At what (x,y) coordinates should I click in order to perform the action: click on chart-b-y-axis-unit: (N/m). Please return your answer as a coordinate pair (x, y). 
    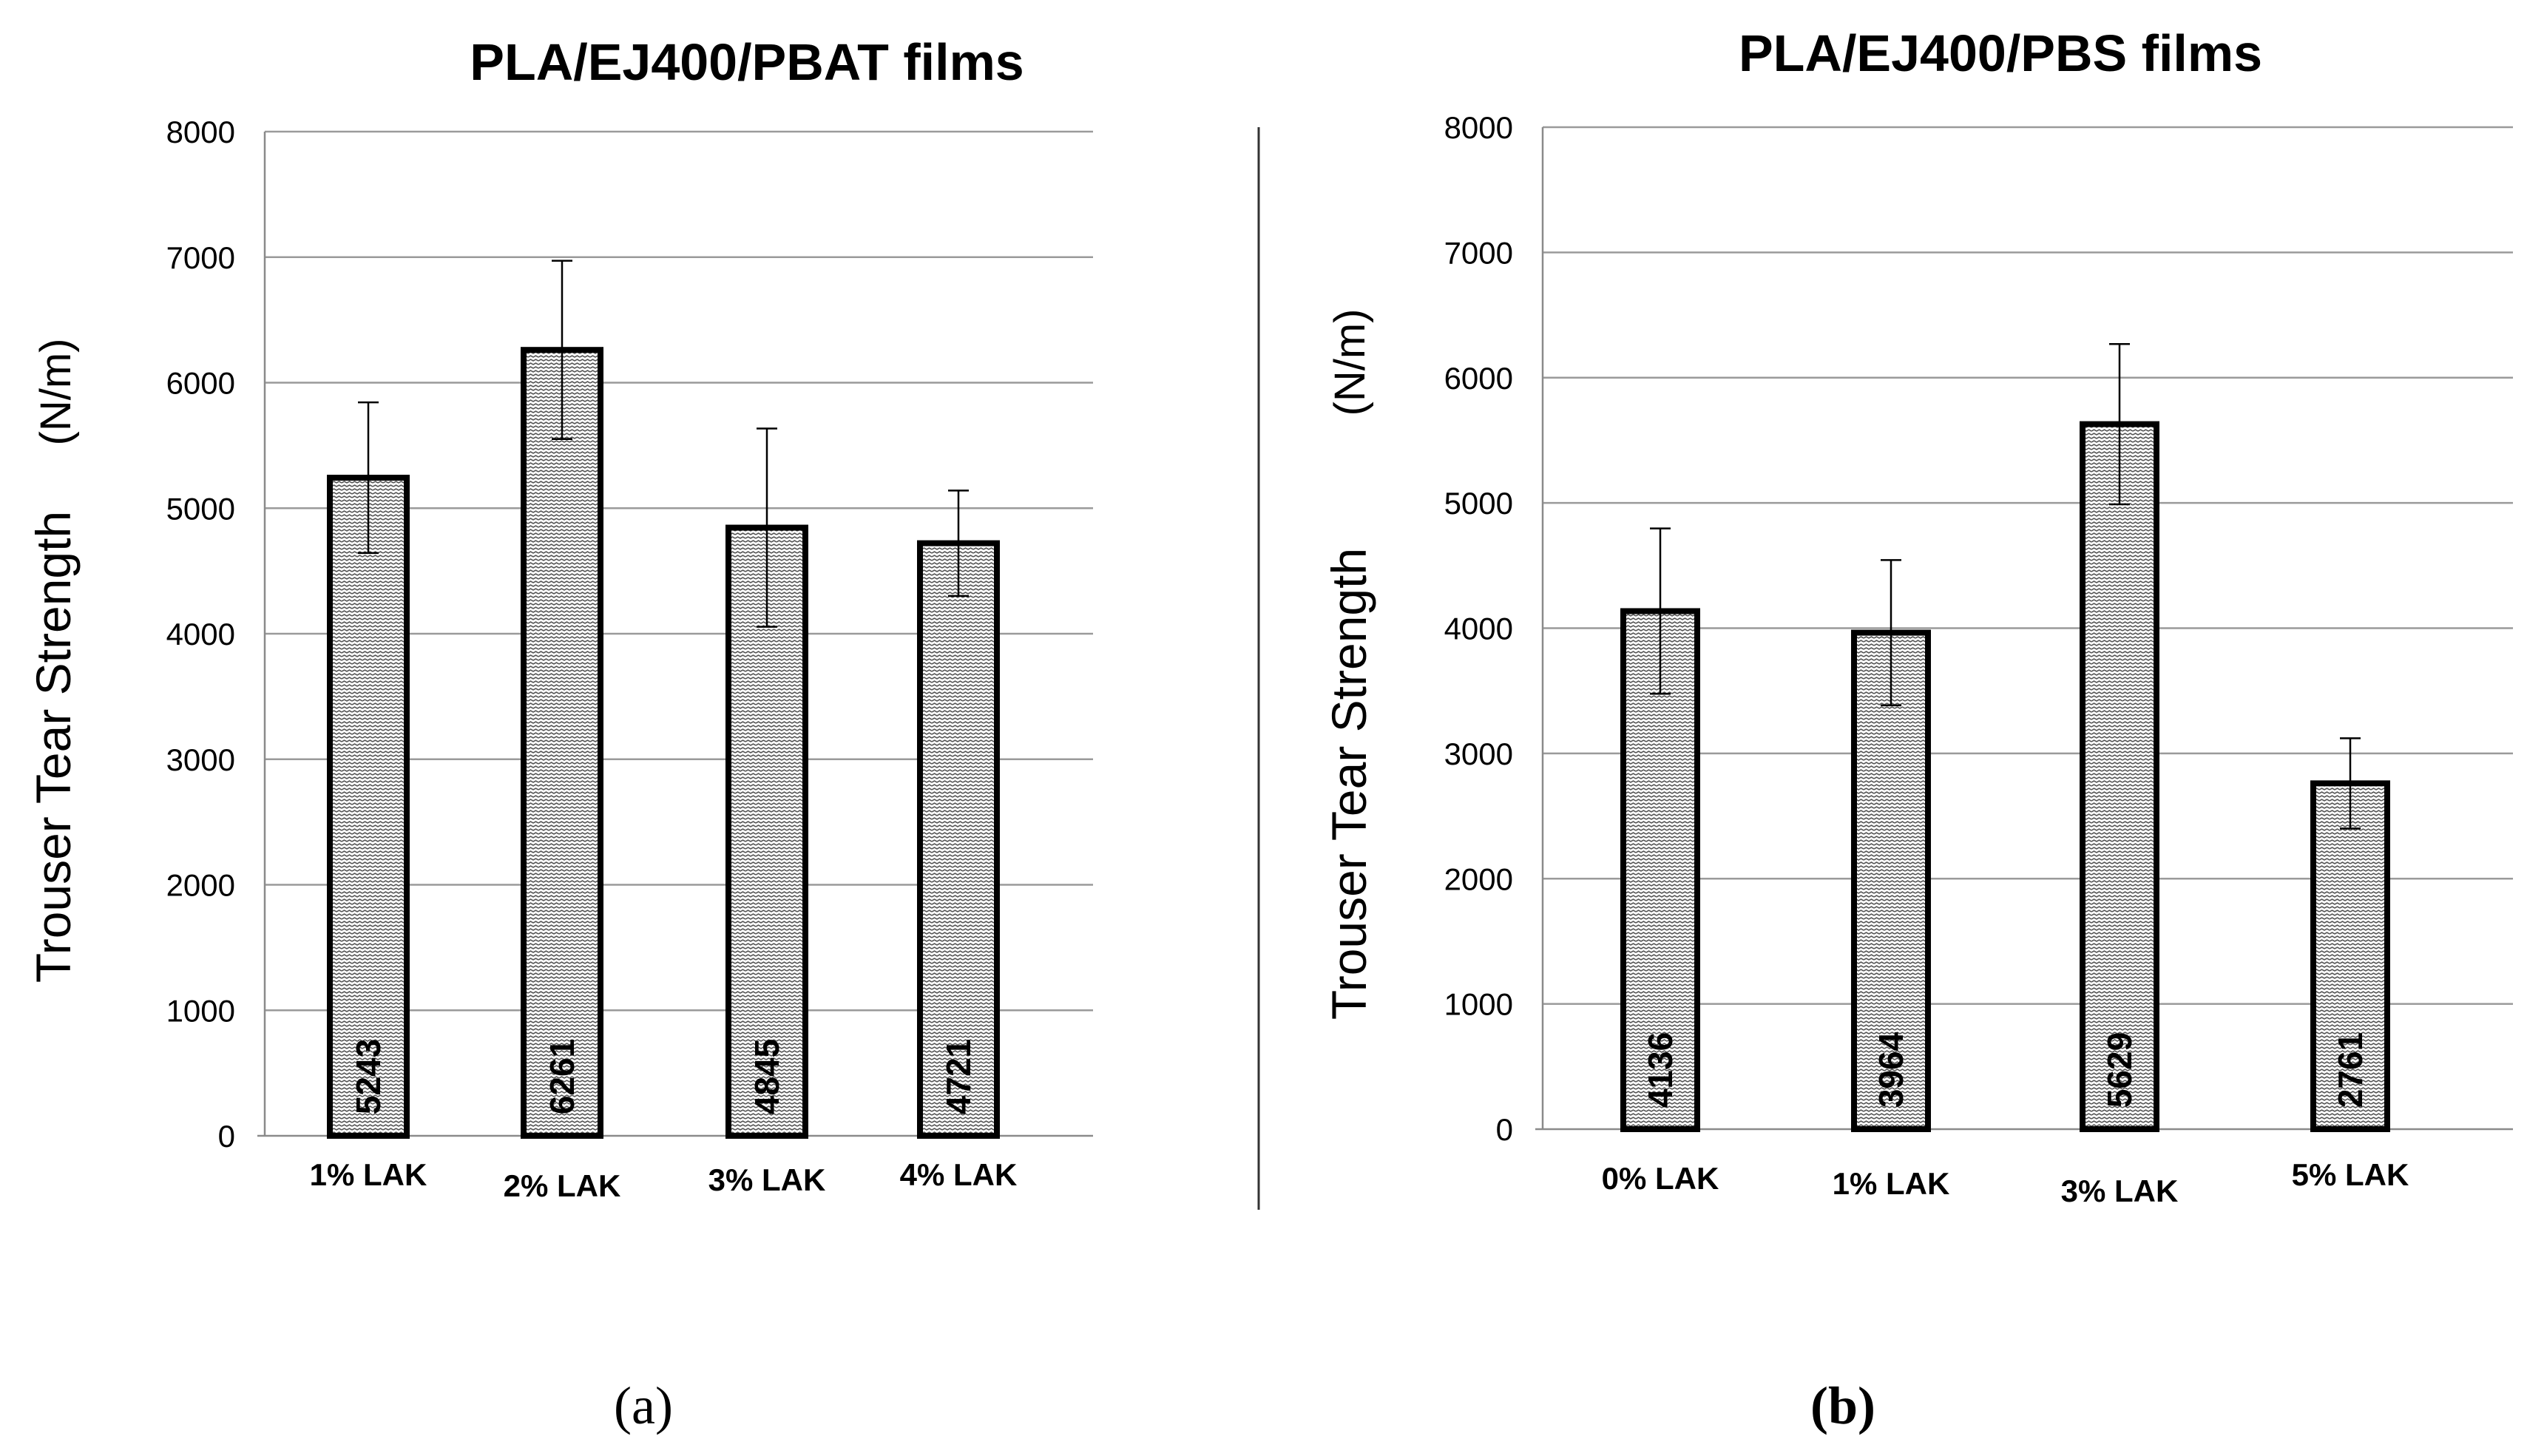
    Looking at the image, I should click on (1350, 362).